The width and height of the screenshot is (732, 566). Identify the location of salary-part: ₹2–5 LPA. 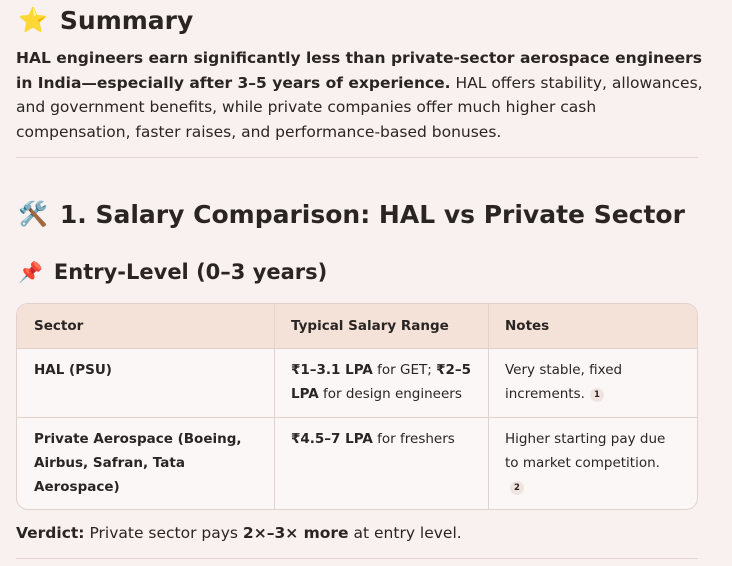
(381, 382).